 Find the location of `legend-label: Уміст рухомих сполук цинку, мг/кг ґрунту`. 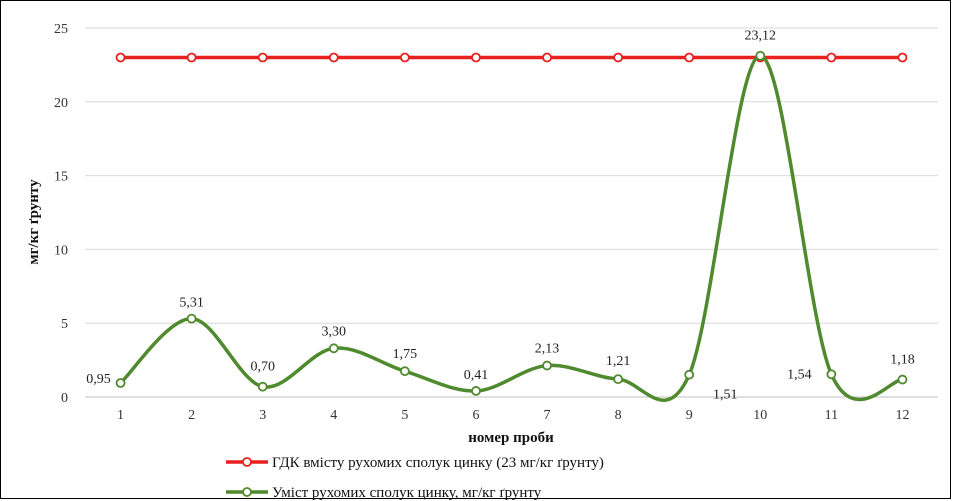

legend-label: Уміст рухомих сполук цинку, мг/кг ґрунту is located at coordinates (407, 493).